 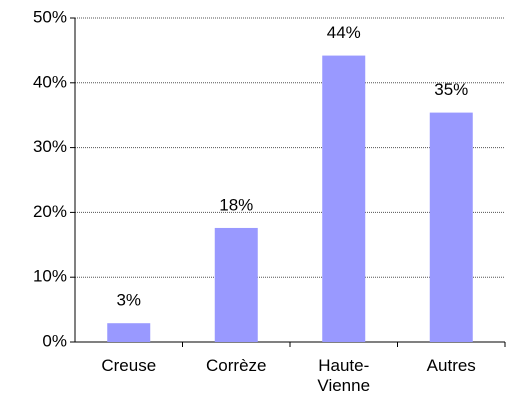 I want to click on y-tick-label: 50%, so click(x=50, y=16).